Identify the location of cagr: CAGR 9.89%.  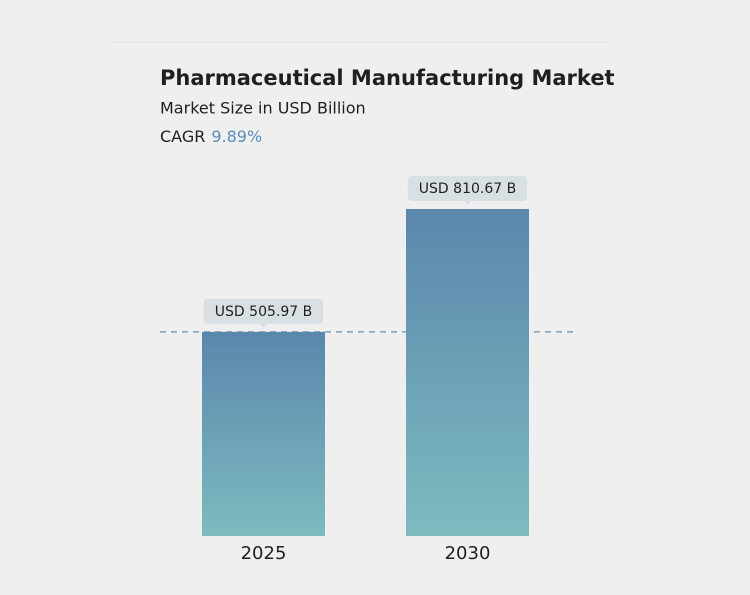
(211, 136).